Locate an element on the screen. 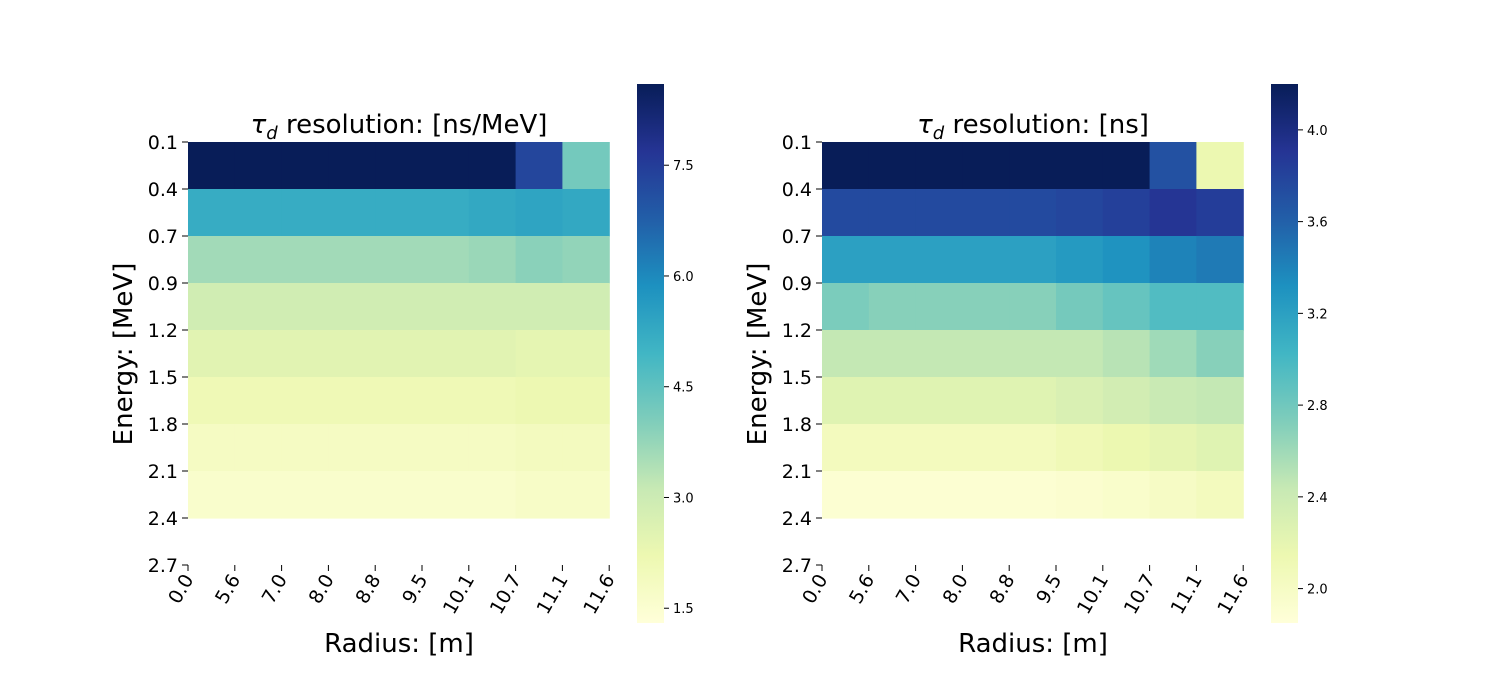 This screenshot has width=1500, height=700. colorbar-tick-label: 2.4 is located at coordinates (1317, 498).